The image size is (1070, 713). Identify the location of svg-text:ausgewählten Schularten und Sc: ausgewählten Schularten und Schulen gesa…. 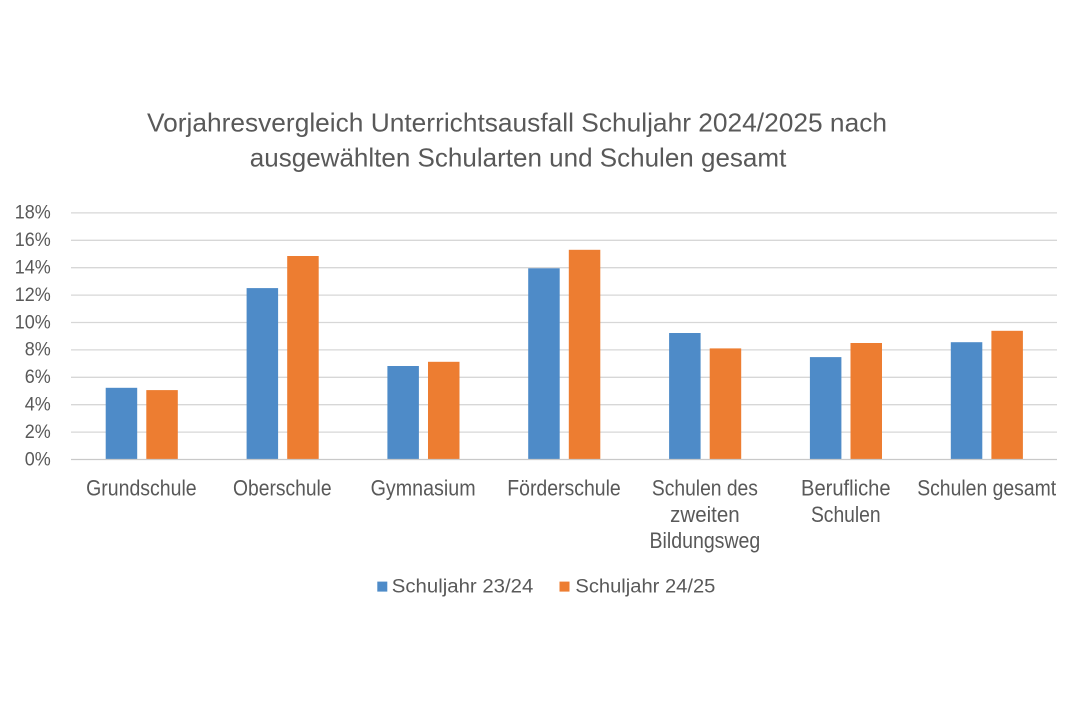
(518, 158).